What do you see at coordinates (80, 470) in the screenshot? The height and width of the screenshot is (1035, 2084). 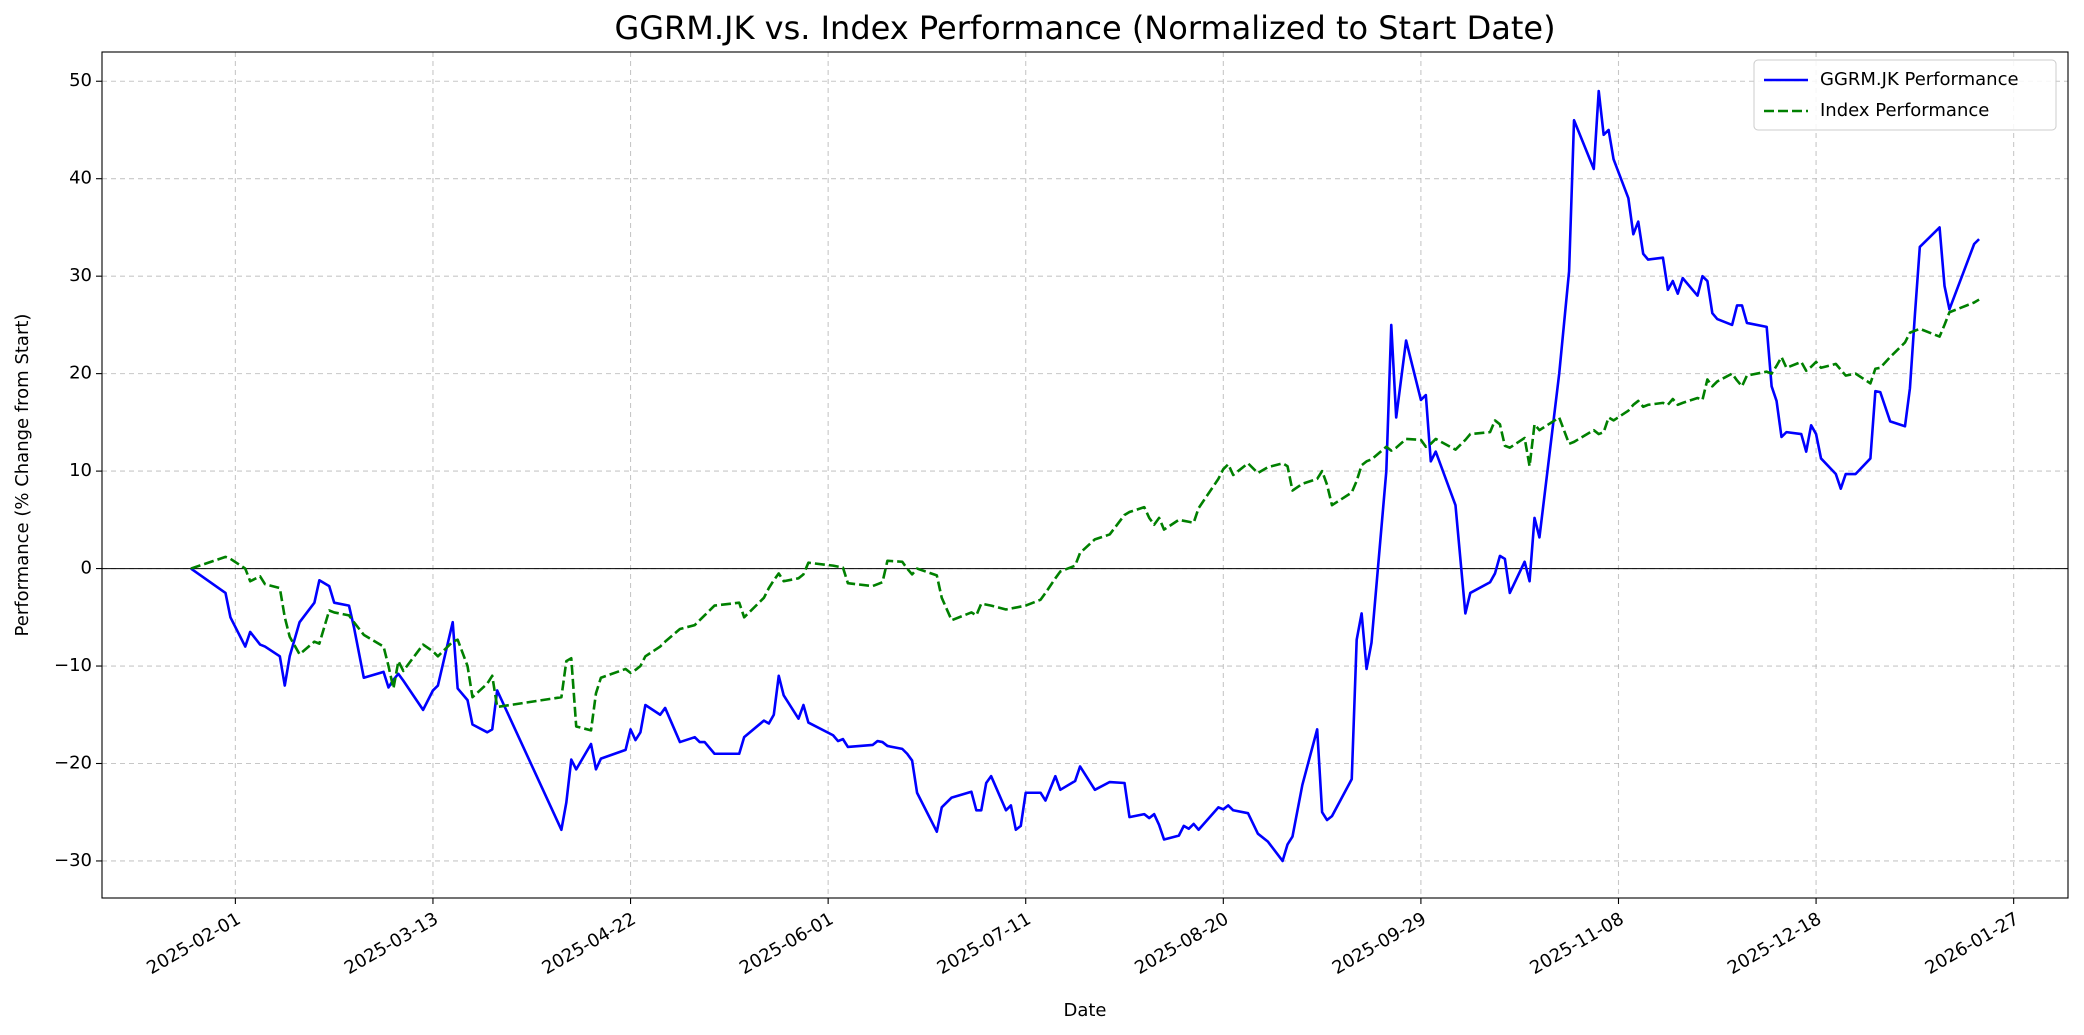 I see `y-tick-label: 10` at bounding box center [80, 470].